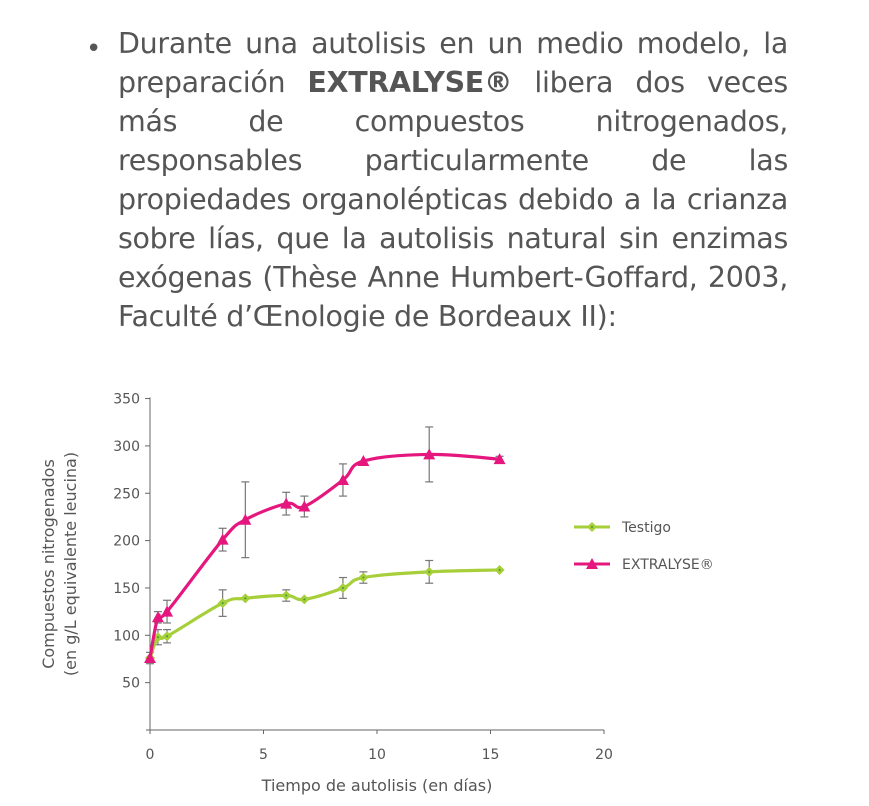 Image resolution: width=869 pixels, height=806 pixels. What do you see at coordinates (263, 755) in the screenshot?
I see `x-tick-label: 5` at bounding box center [263, 755].